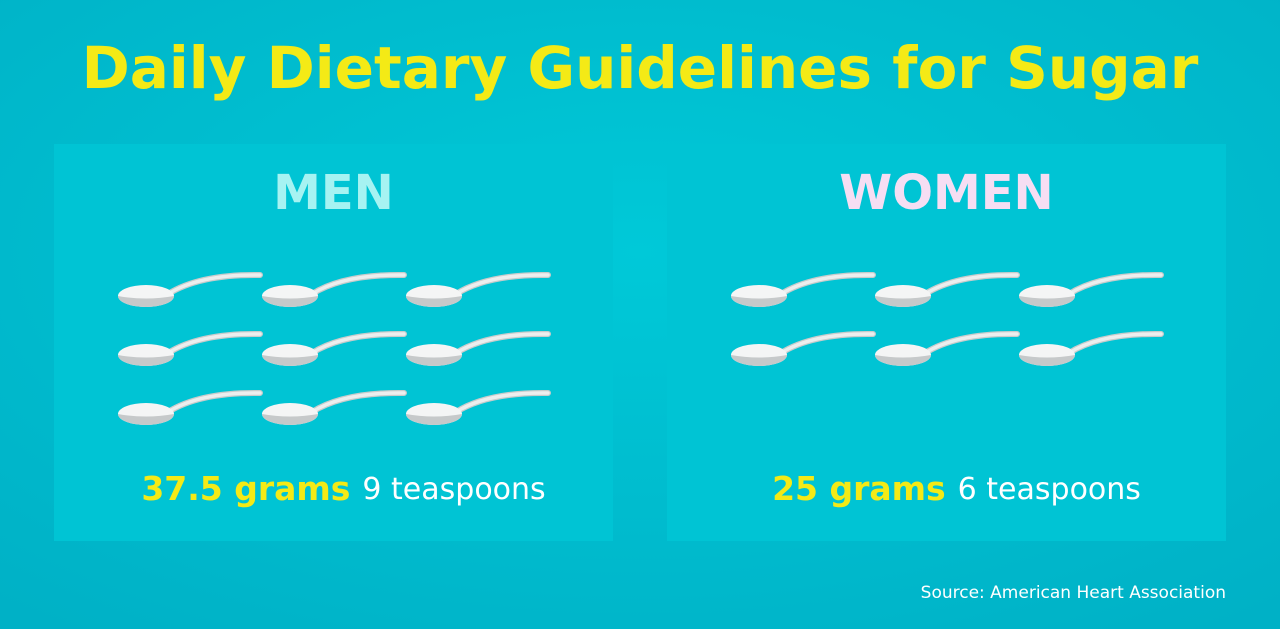 Image resolution: width=1280 pixels, height=629 pixels. What do you see at coordinates (640, 68) in the screenshot?
I see `title: Daily Dietary Guidelines for Sugar` at bounding box center [640, 68].